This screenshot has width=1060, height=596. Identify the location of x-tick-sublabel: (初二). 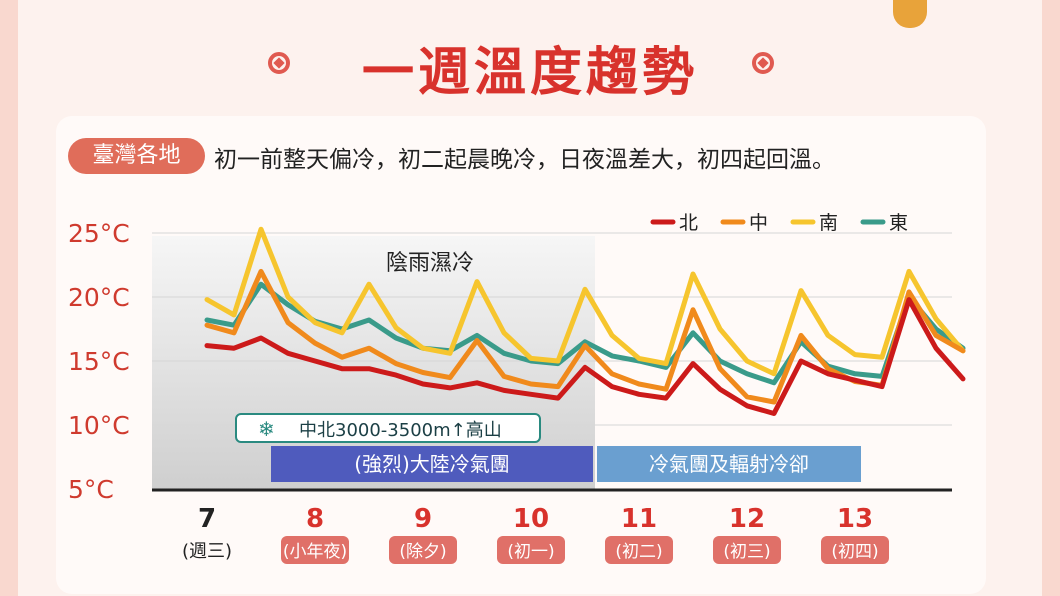
(638, 552).